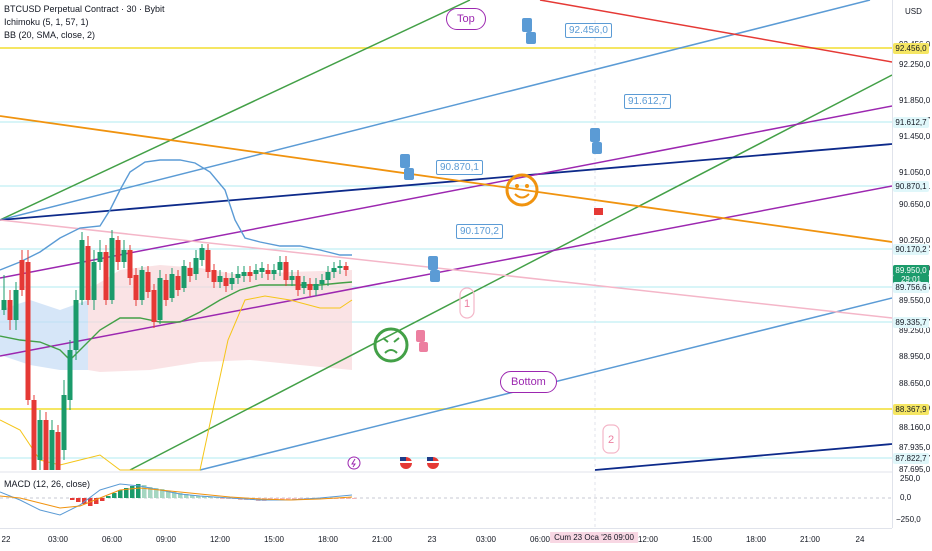  I want to click on price-axis-label: 87.695,0, so click(915, 469).